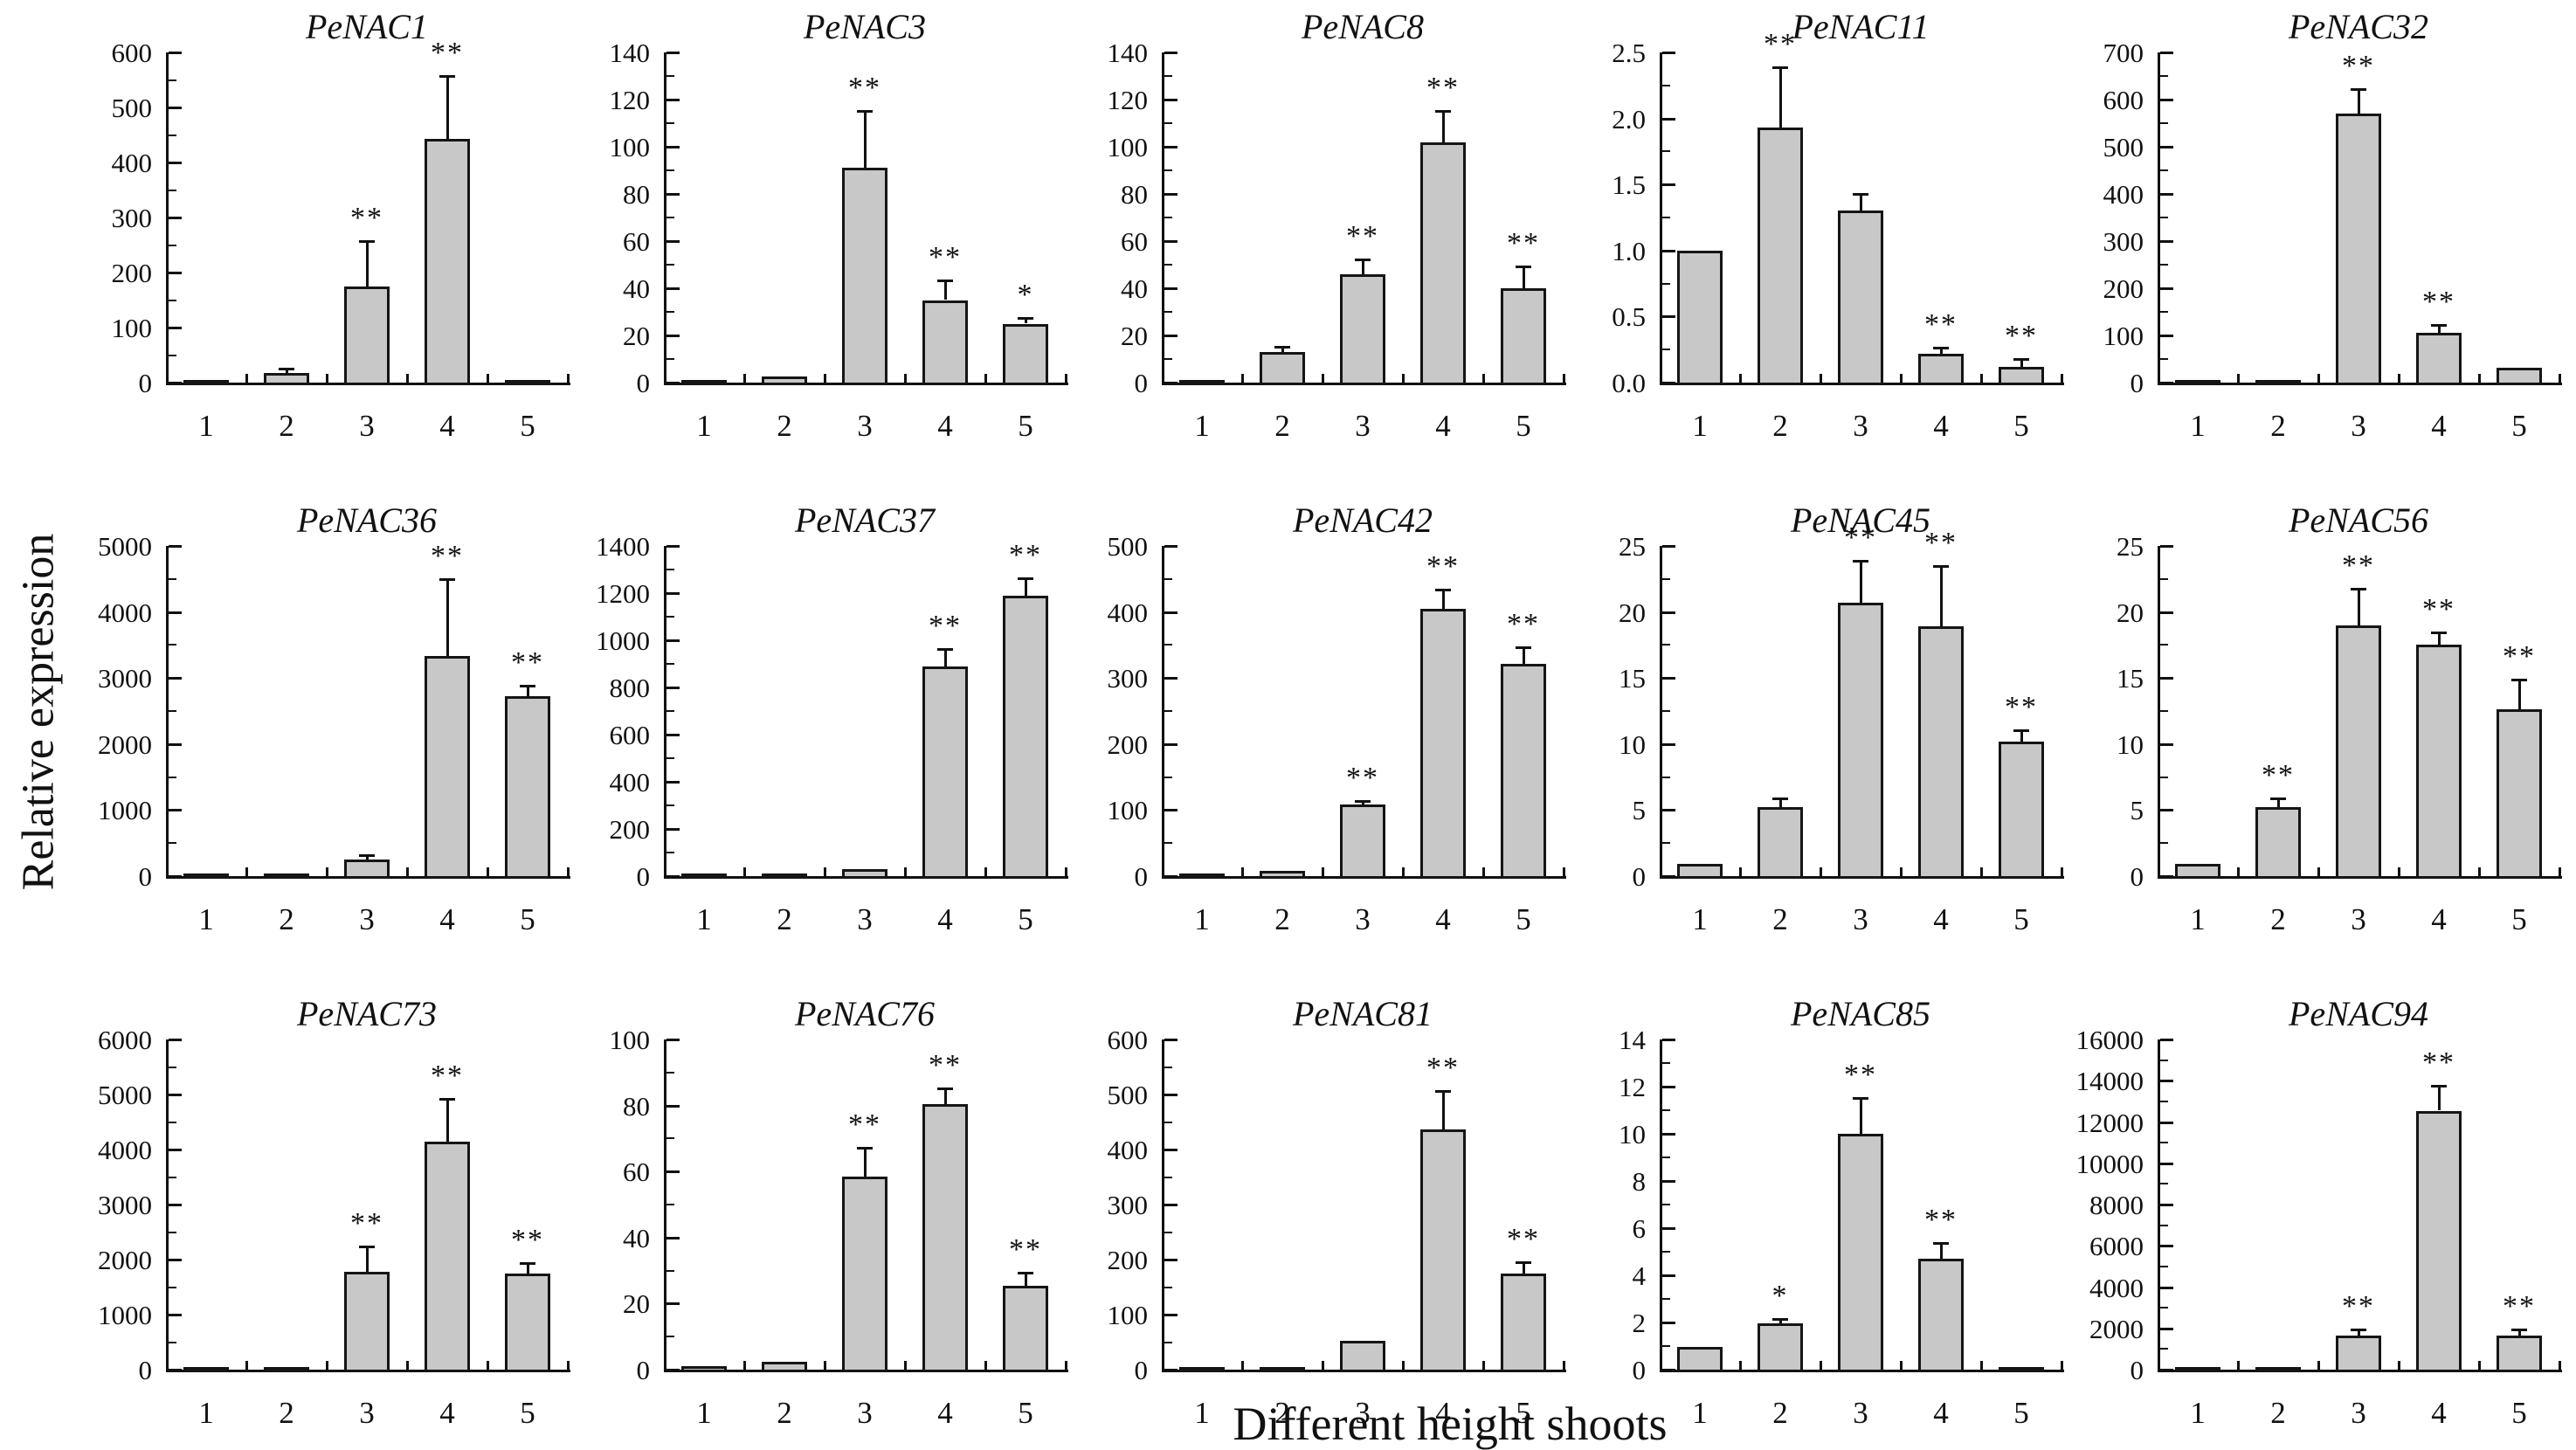 This screenshot has height=1450, width=2576. Describe the element at coordinates (630, 688) in the screenshot. I see `y-tick-label: 800` at that location.